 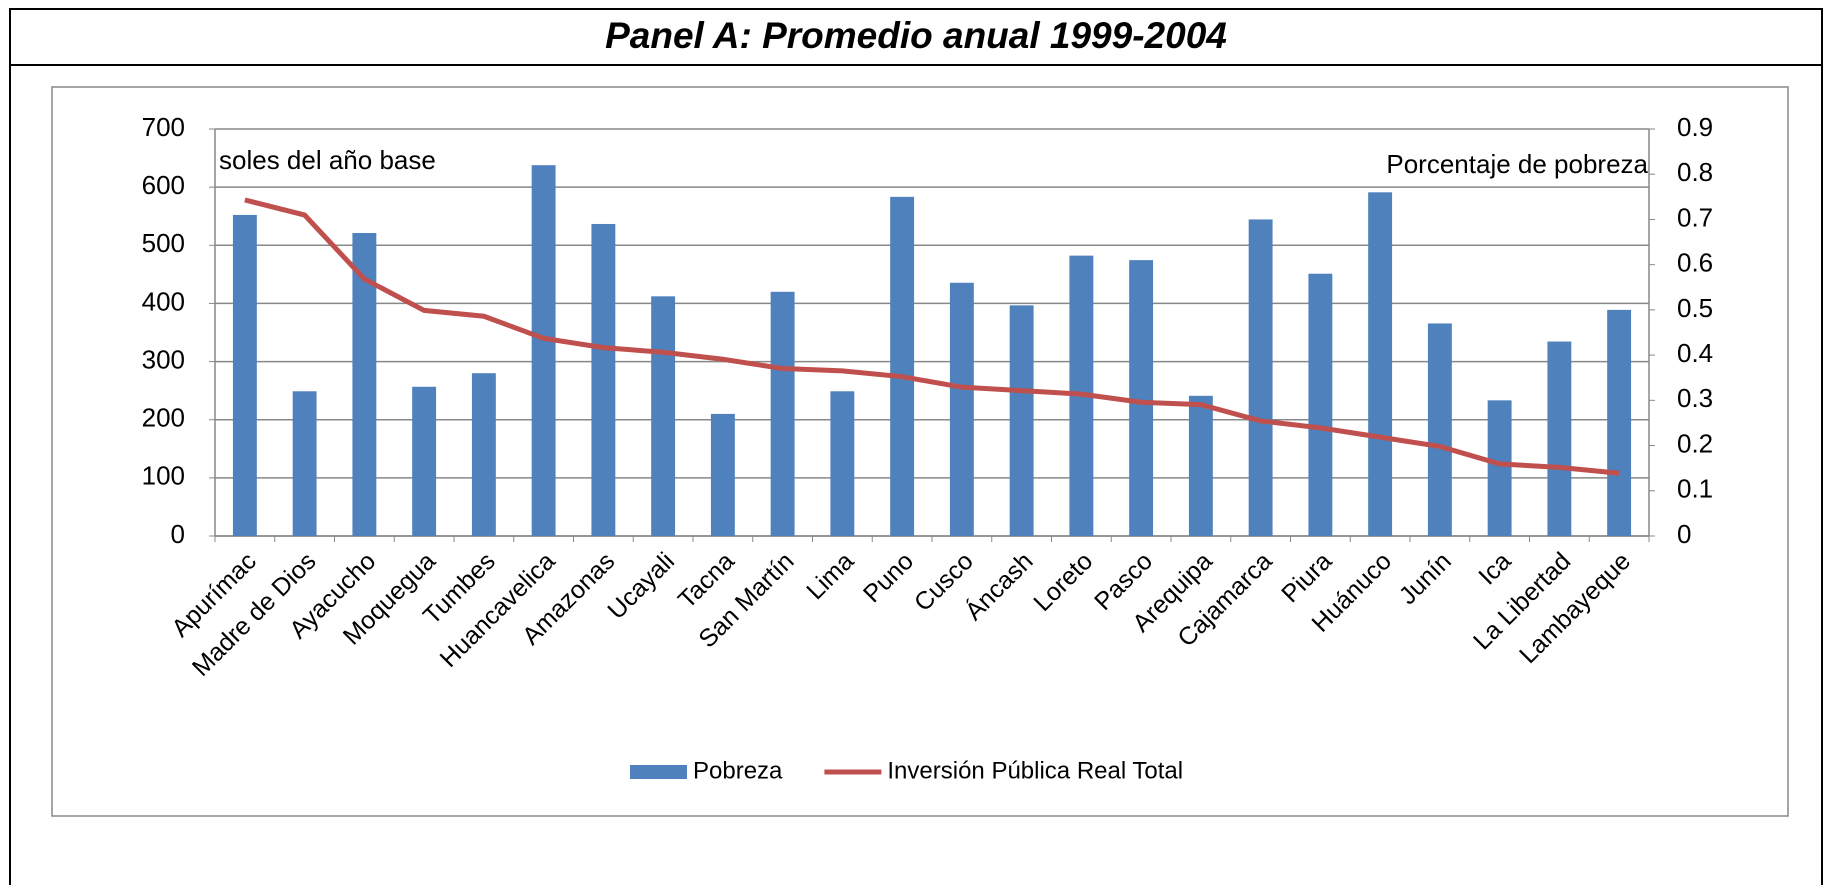 I want to click on legend-label: Inversión Pública Real Total, so click(x=1035, y=770).